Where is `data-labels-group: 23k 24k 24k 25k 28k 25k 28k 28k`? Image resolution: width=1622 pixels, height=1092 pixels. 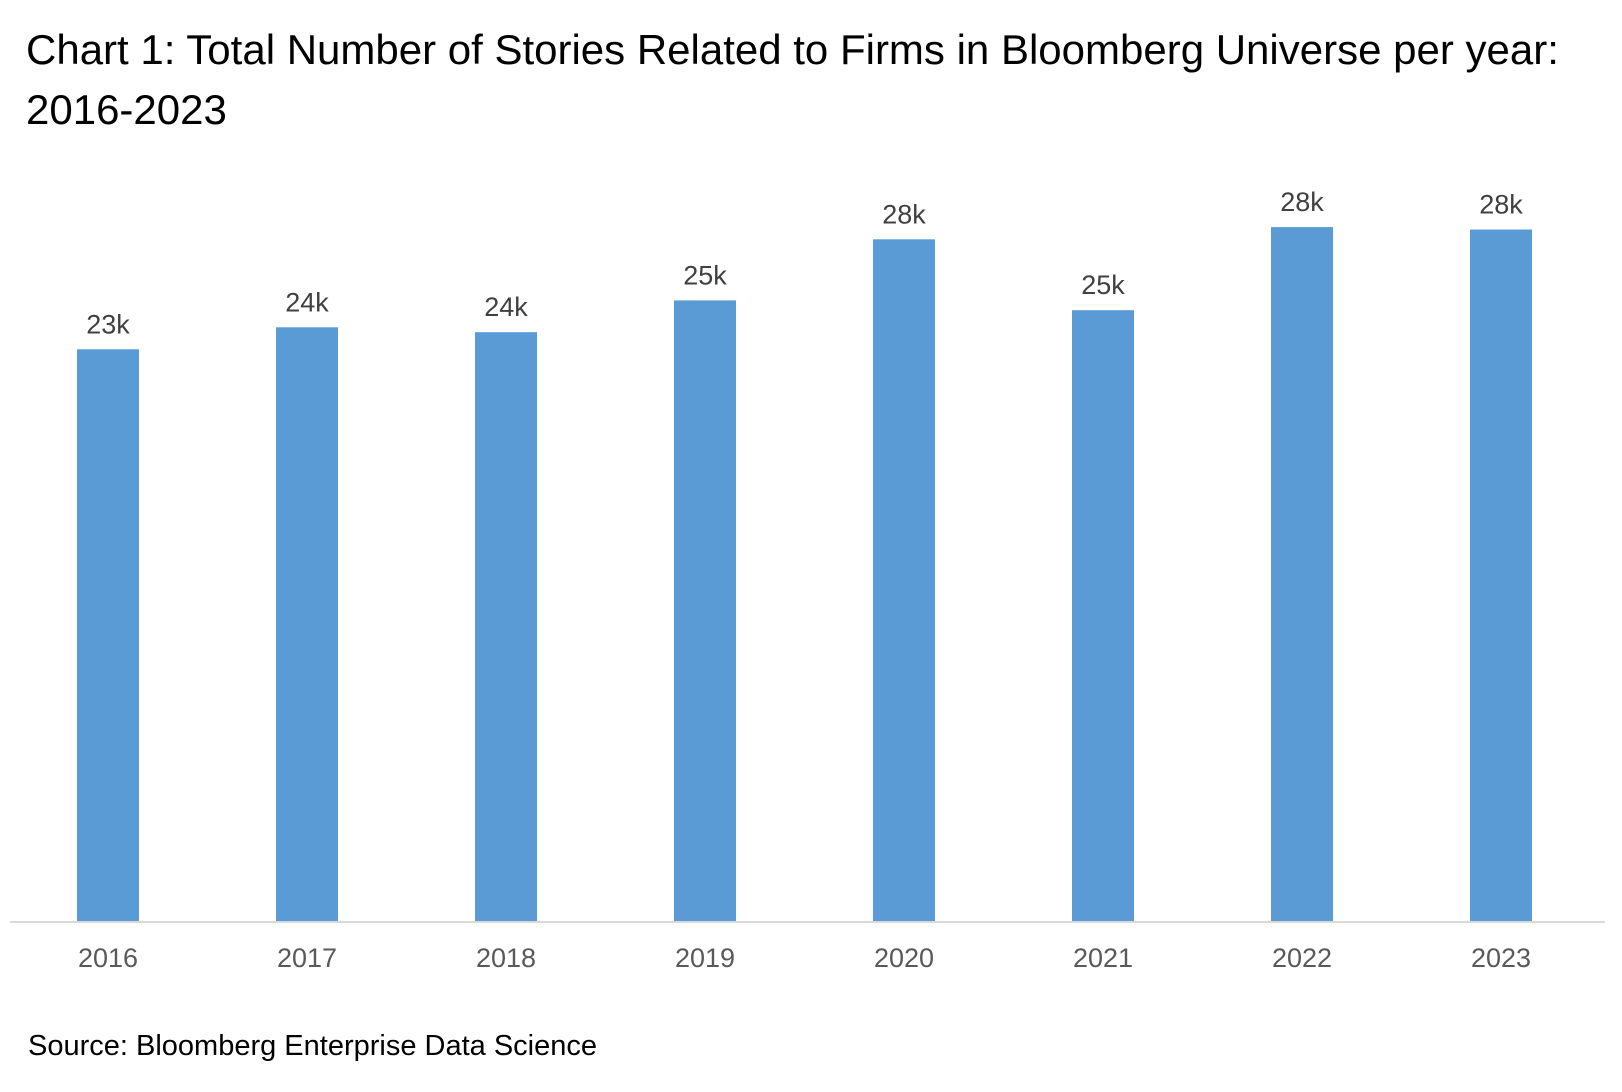 data-labels-group: 23k 24k 24k 25k 28k 25k 28k 28k is located at coordinates (804, 263).